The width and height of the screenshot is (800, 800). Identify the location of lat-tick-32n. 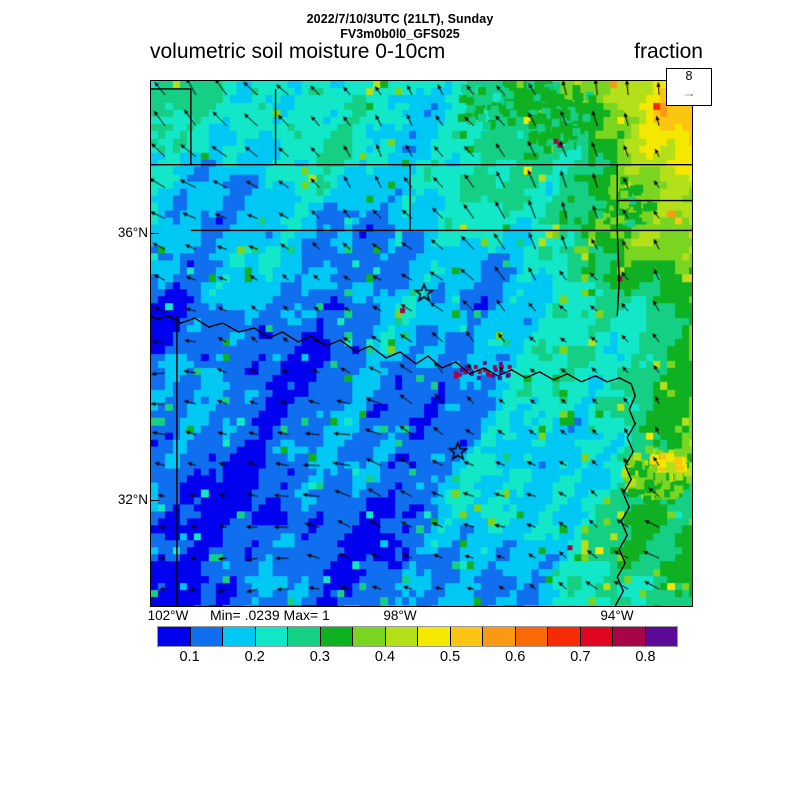
(154, 501).